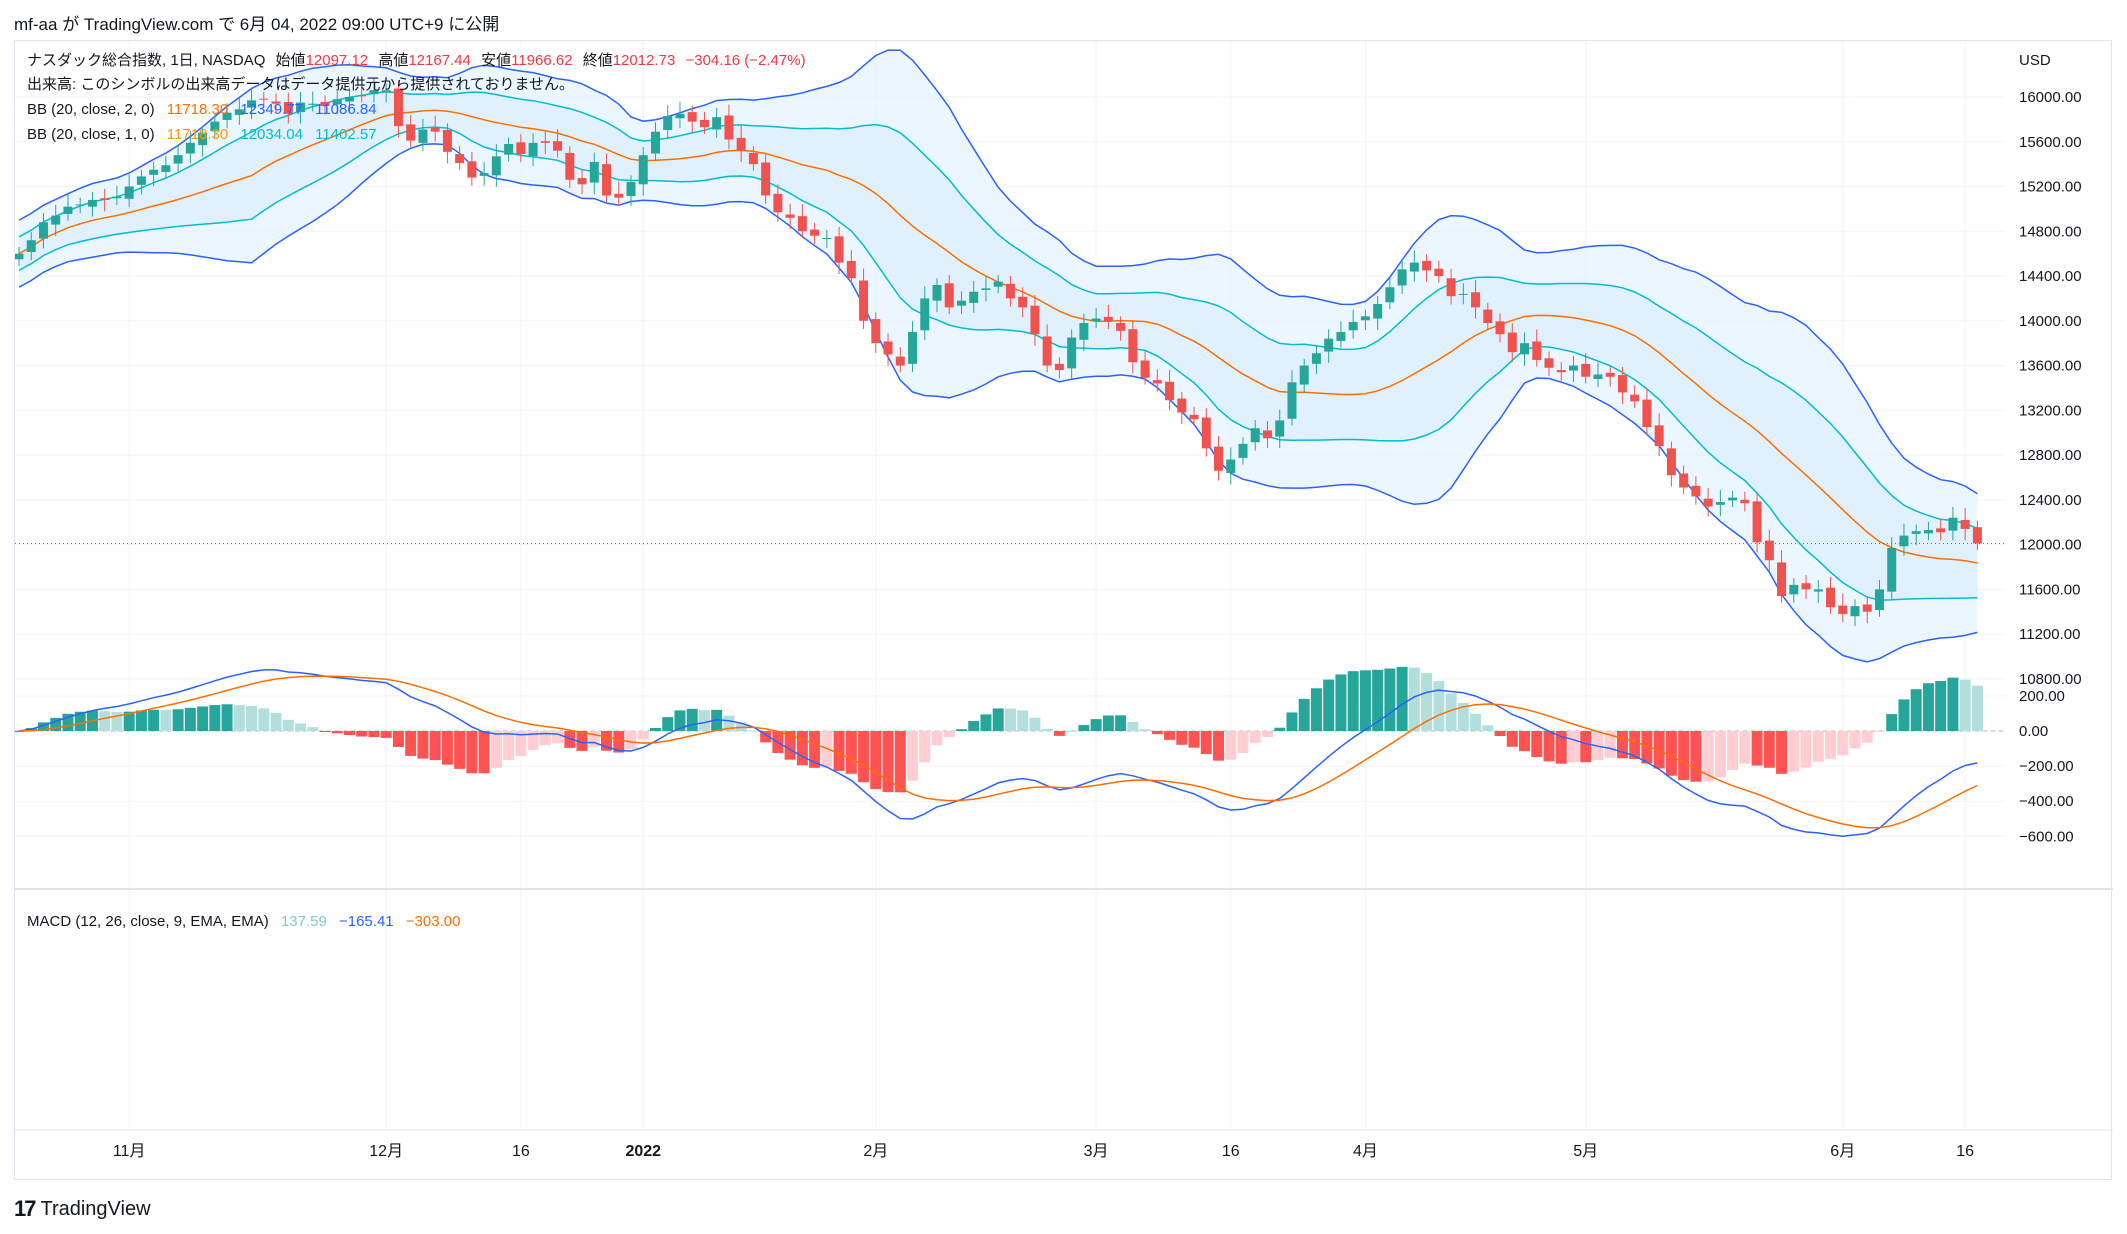 The image size is (2127, 1234). Describe the element at coordinates (439, 60) in the screenshot. I see `legend-high: 12167.44` at that location.